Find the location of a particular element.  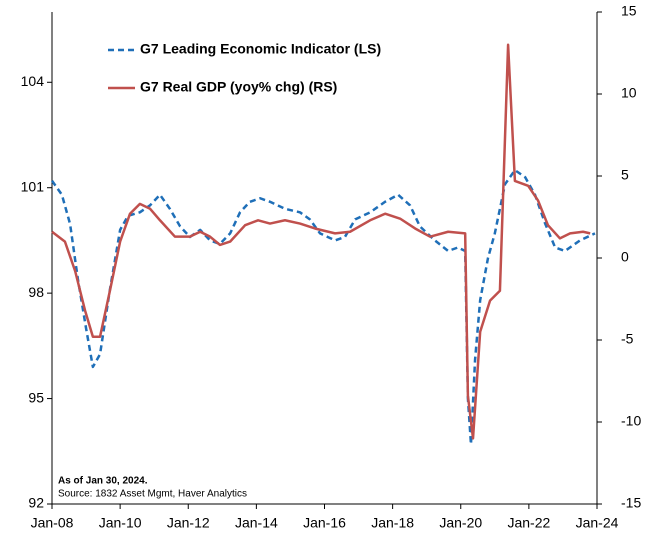

x-tick-label: Jan-12 is located at coordinates (188, 523).